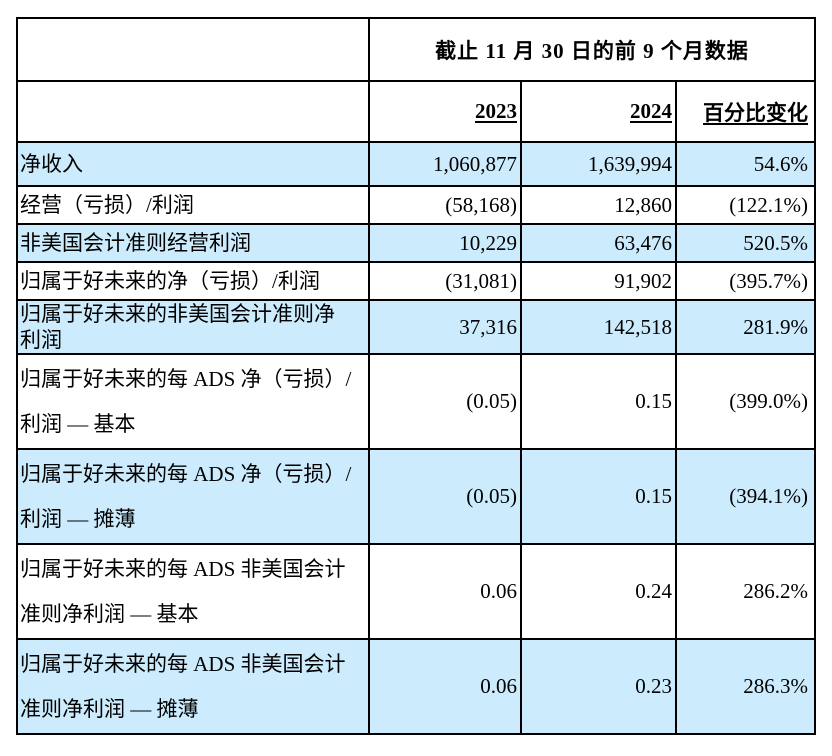 This screenshot has width=832, height=756. I want to click on value-2023: (31,081), so click(445, 281).